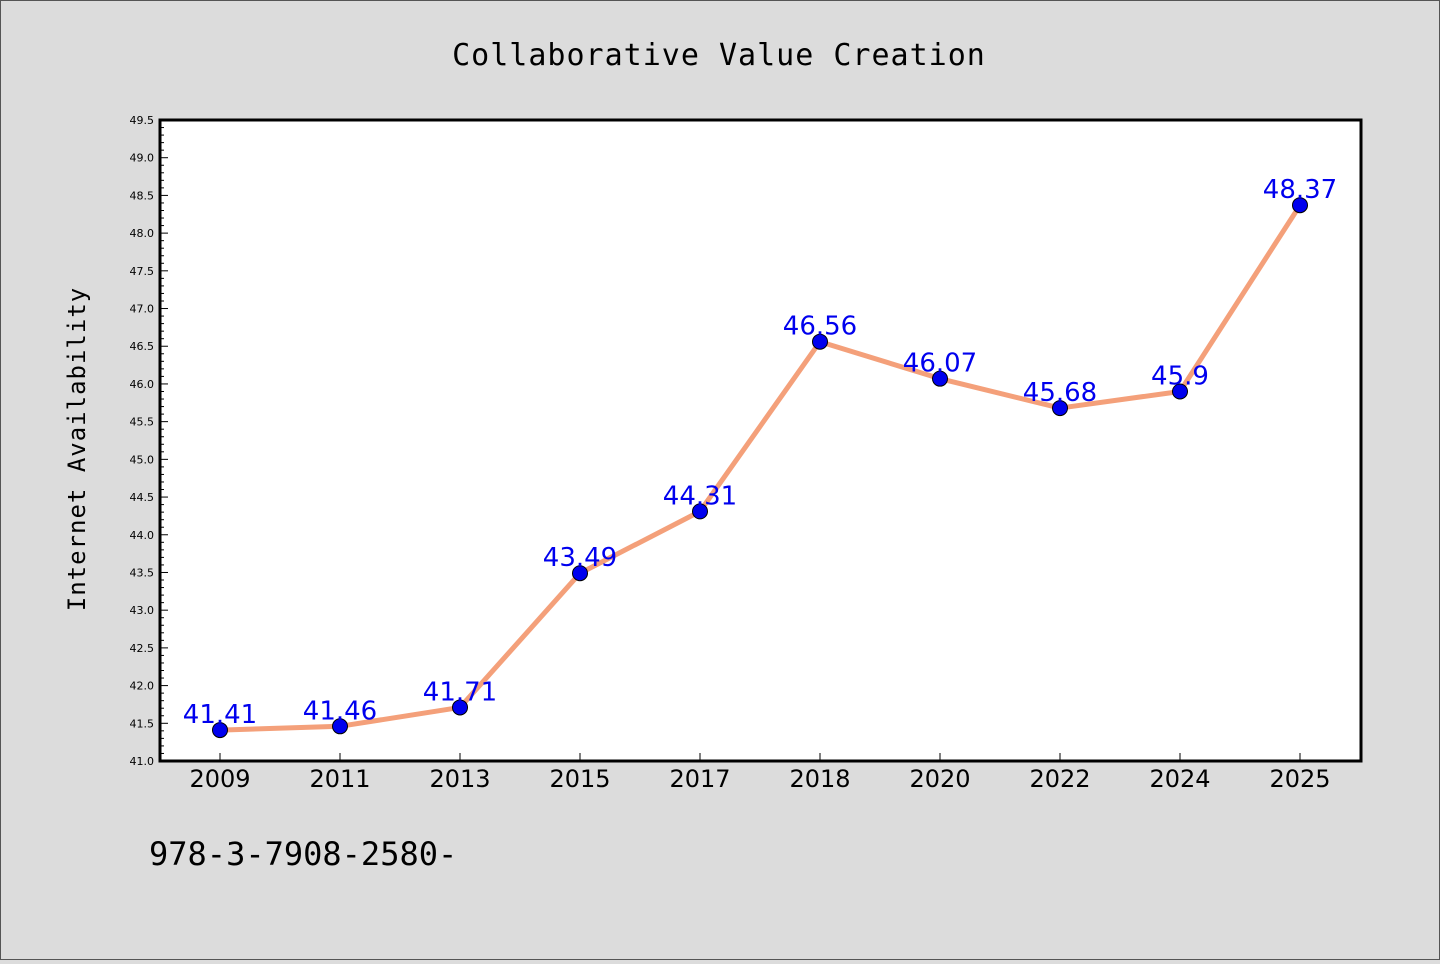 This screenshot has height=964, width=1440. What do you see at coordinates (142, 497) in the screenshot?
I see `y-tick-label: 44.5` at bounding box center [142, 497].